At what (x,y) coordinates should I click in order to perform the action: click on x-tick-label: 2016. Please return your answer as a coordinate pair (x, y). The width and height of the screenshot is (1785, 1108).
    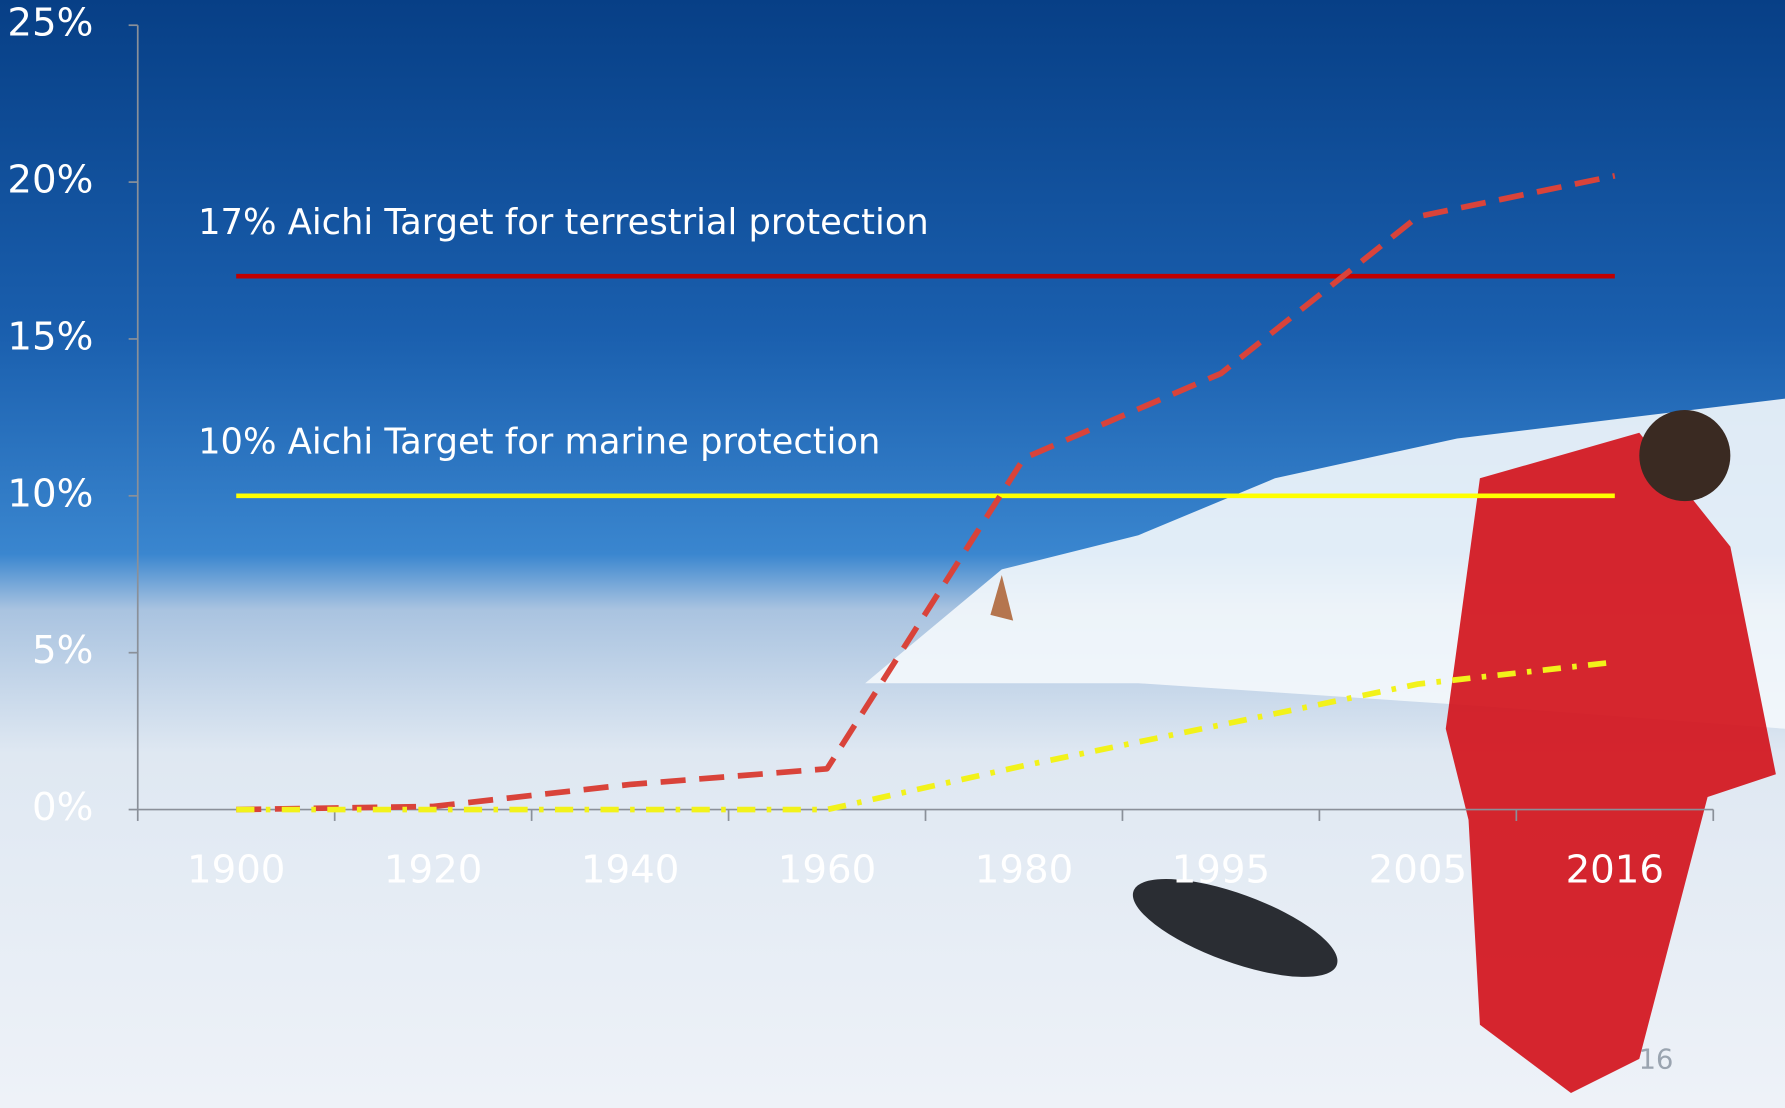
    Looking at the image, I should click on (1615, 870).